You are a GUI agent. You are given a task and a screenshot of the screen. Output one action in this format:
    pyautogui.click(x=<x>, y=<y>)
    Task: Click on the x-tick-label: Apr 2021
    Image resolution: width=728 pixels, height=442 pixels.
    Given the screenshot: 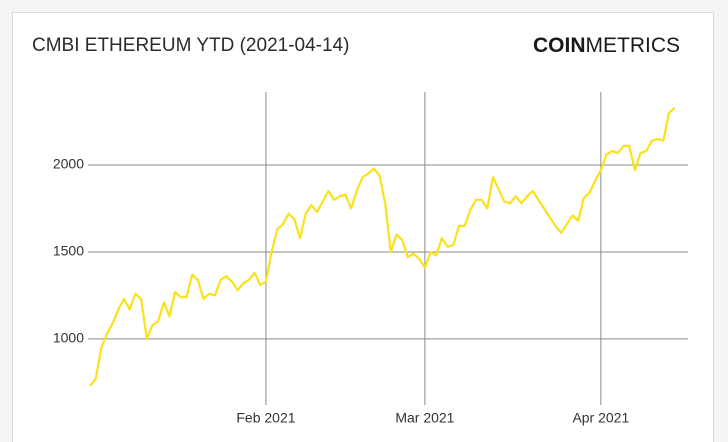 What is the action you would take?
    pyautogui.click(x=600, y=418)
    